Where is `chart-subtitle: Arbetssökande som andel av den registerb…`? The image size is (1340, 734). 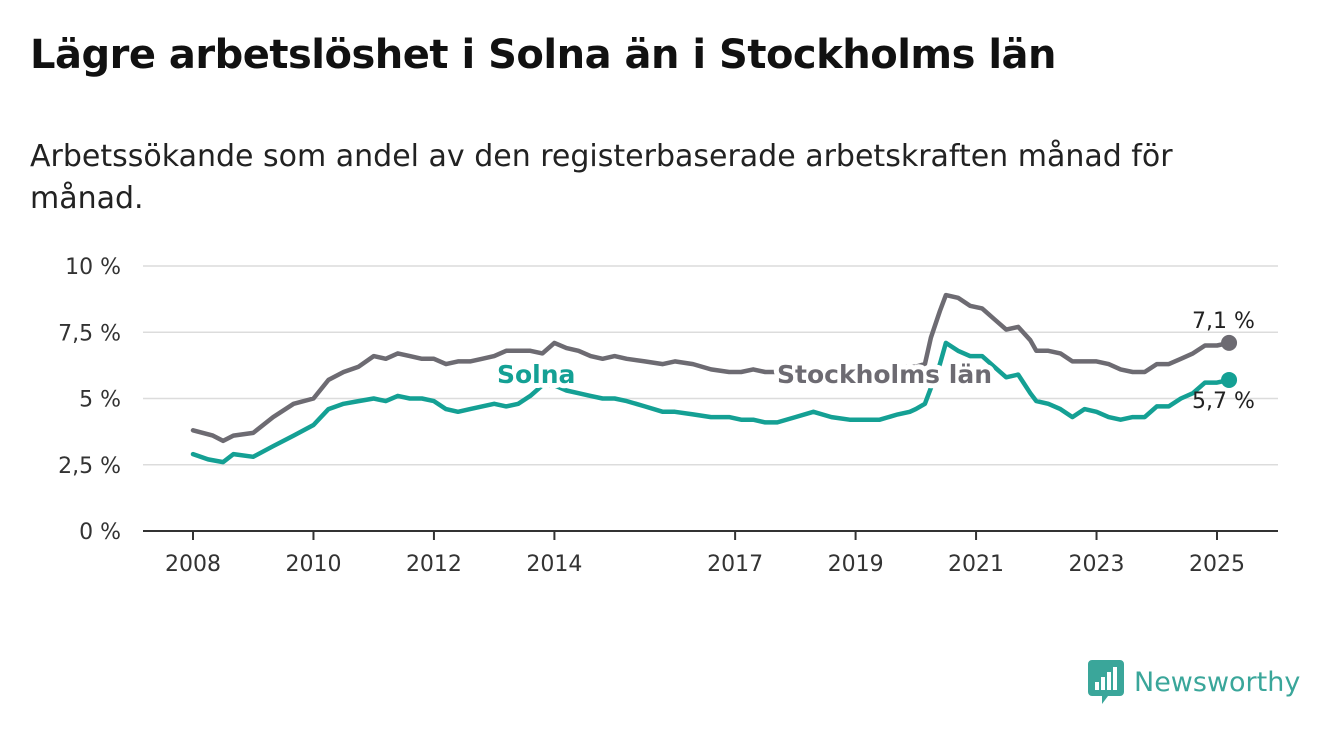 chart-subtitle: Arbetssökande som andel av den registerb… is located at coordinates (601, 177).